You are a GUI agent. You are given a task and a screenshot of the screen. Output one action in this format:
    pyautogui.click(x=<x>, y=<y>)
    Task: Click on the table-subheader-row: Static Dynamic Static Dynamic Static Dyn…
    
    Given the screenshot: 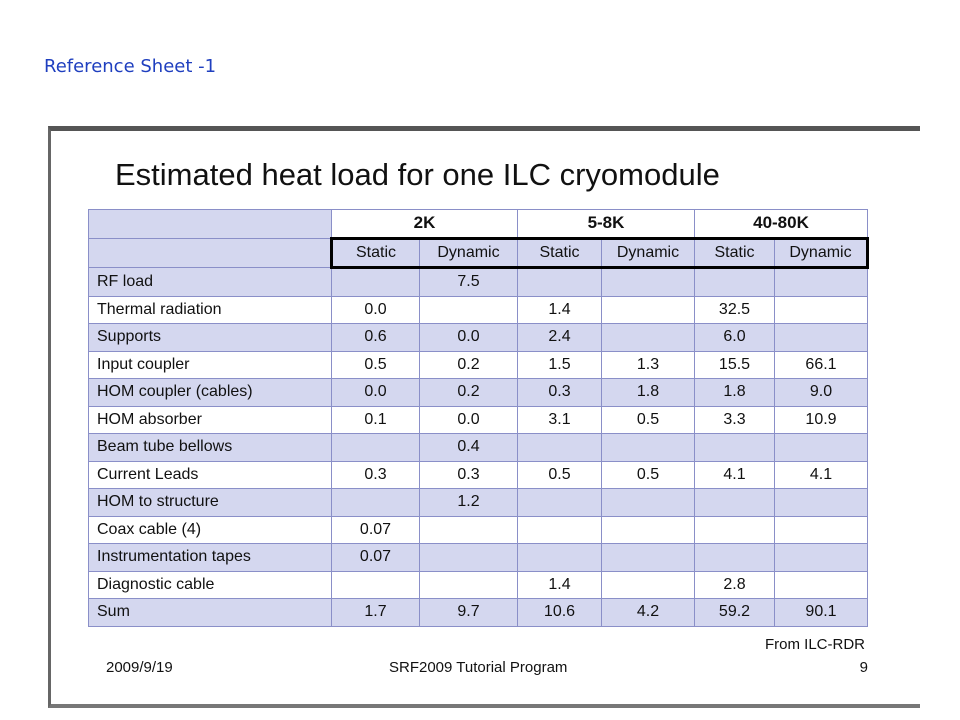 What is the action you would take?
    pyautogui.click(x=478, y=252)
    